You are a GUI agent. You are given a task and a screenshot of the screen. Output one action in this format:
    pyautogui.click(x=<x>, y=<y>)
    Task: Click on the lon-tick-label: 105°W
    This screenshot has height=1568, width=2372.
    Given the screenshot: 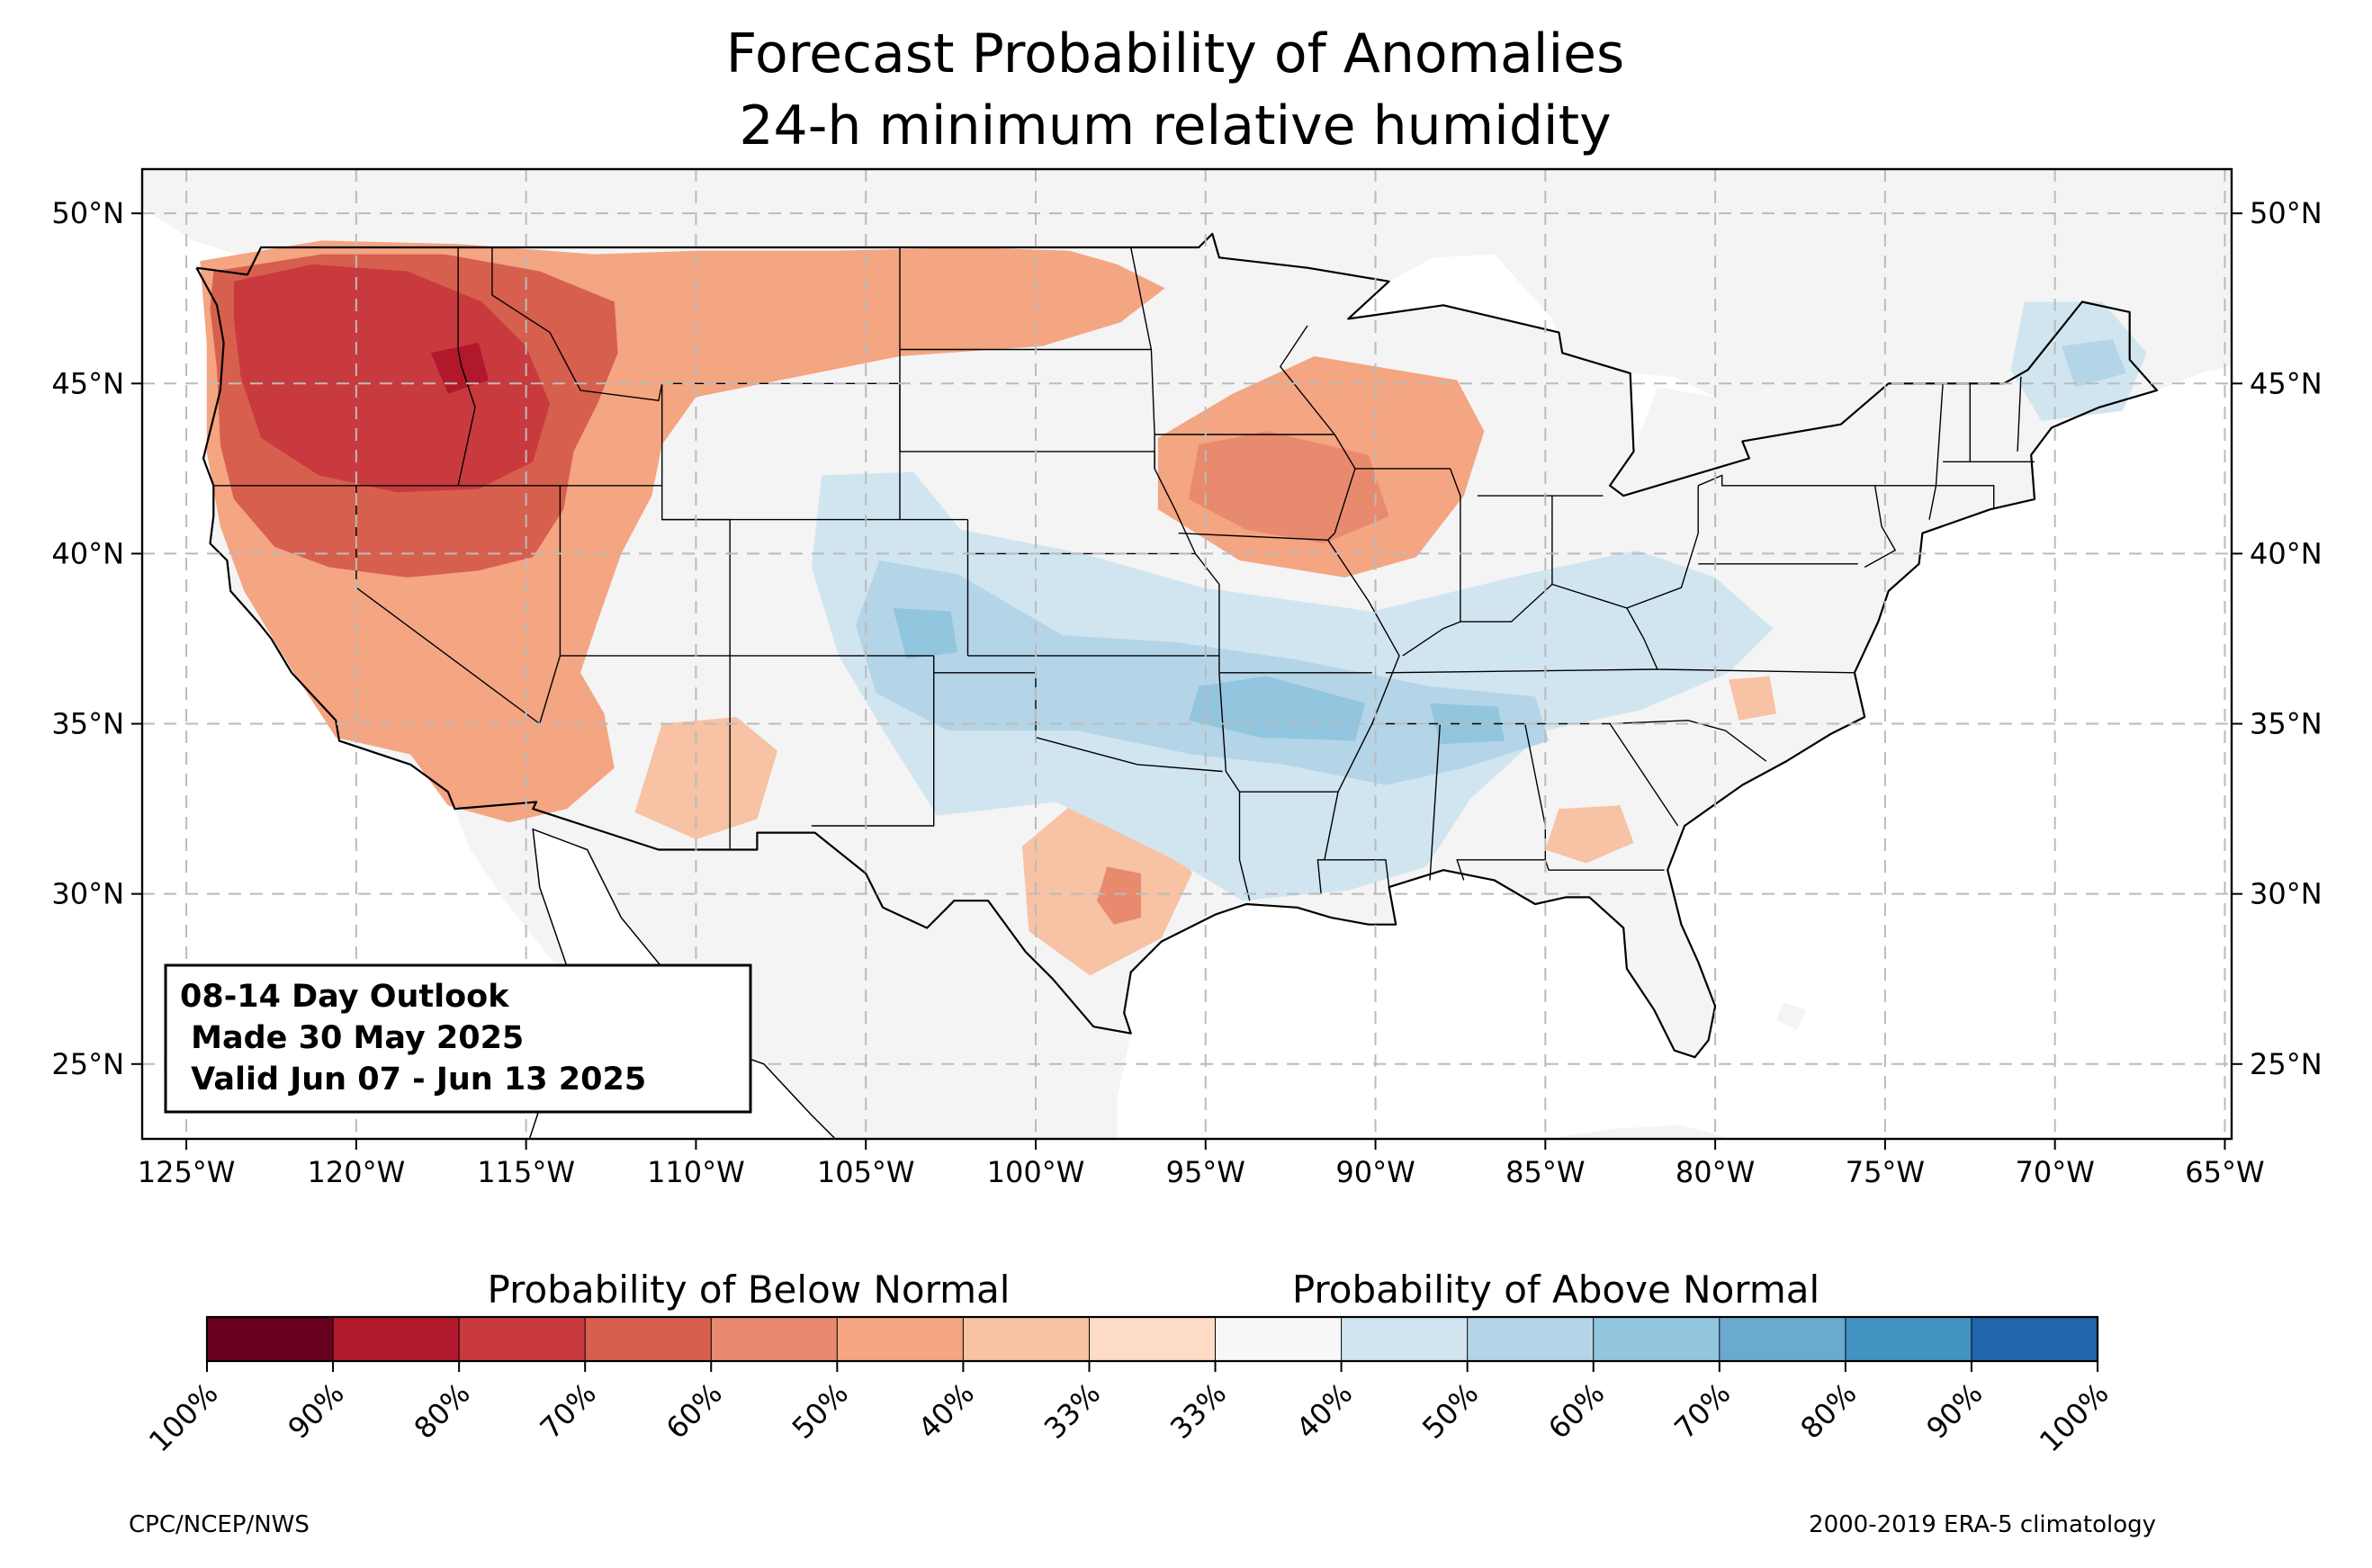 What is the action you would take?
    pyautogui.click(x=866, y=1172)
    